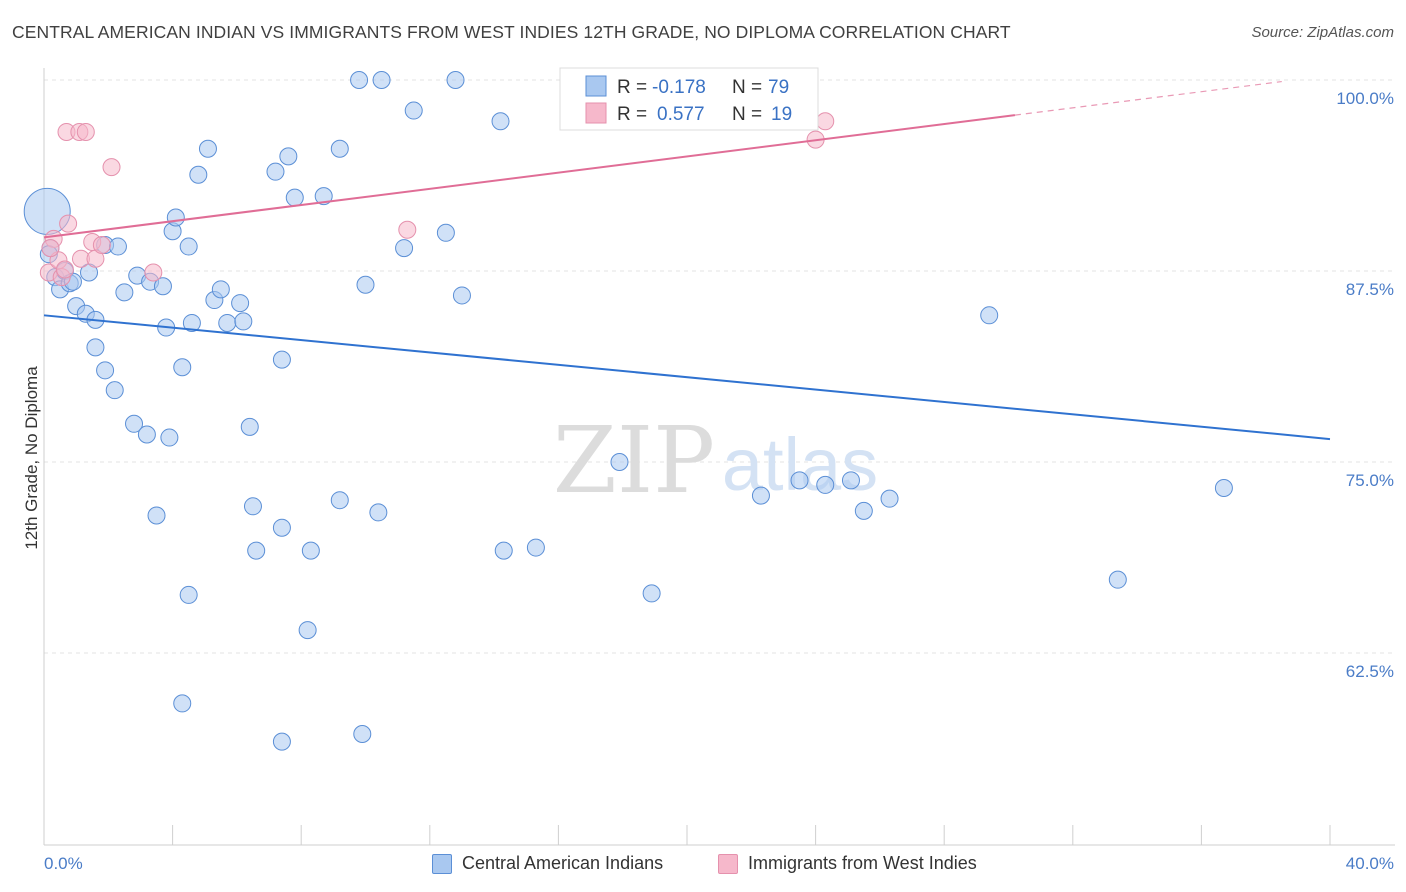 The height and width of the screenshot is (892, 1406). Describe the element at coordinates (681, 114) in the screenshot. I see `stats-r-value-2: 0.577` at that location.